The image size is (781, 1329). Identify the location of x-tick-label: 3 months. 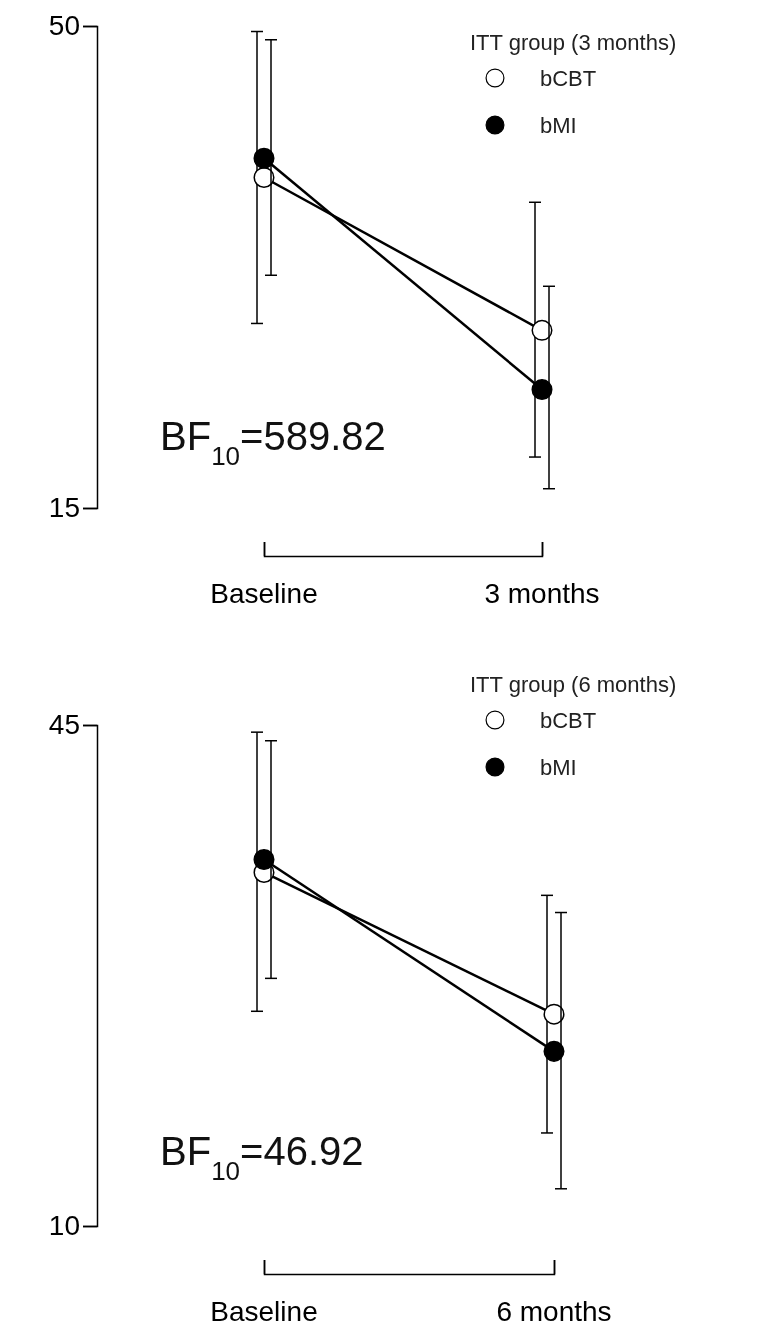
(542, 593).